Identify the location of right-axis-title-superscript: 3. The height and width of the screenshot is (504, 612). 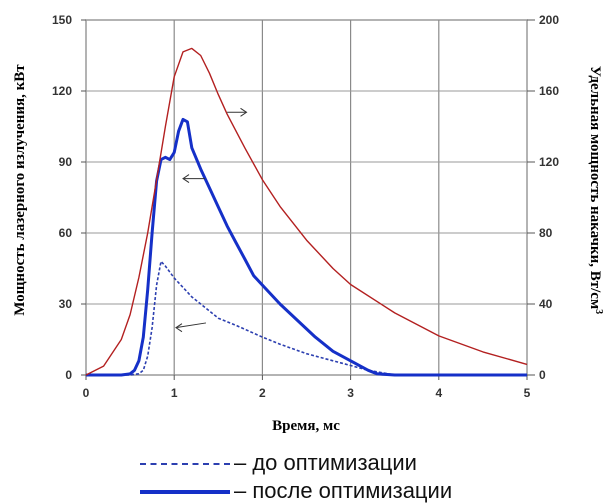
(599, 311).